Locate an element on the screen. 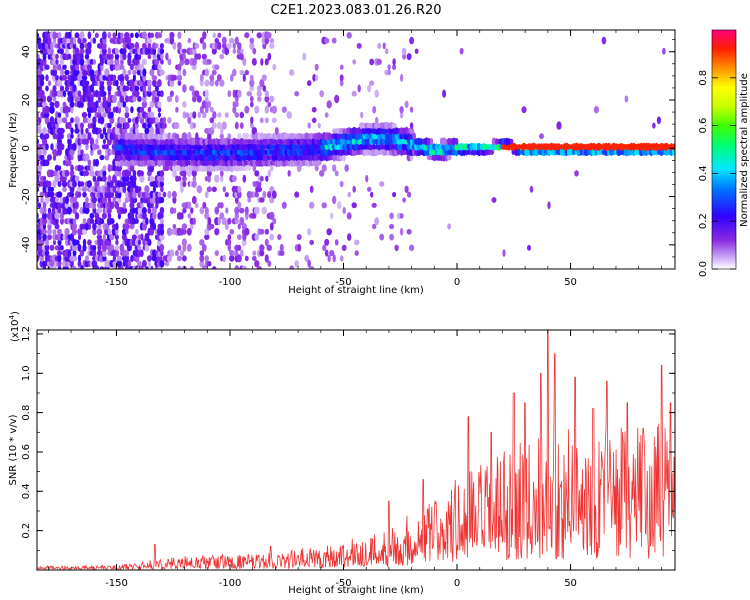 This screenshot has height=600, width=750. colorbar-frame is located at coordinates (724, 149).